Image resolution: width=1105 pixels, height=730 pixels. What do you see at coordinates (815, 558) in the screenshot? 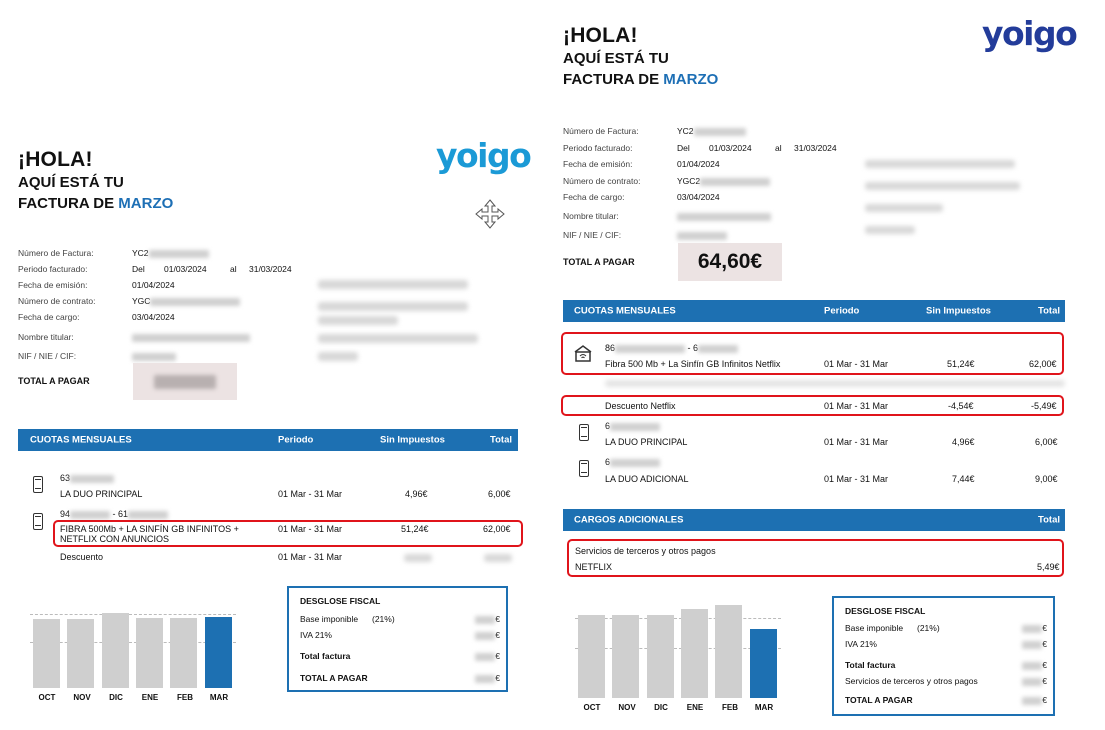
I see `highlight-netflix-charge` at bounding box center [815, 558].